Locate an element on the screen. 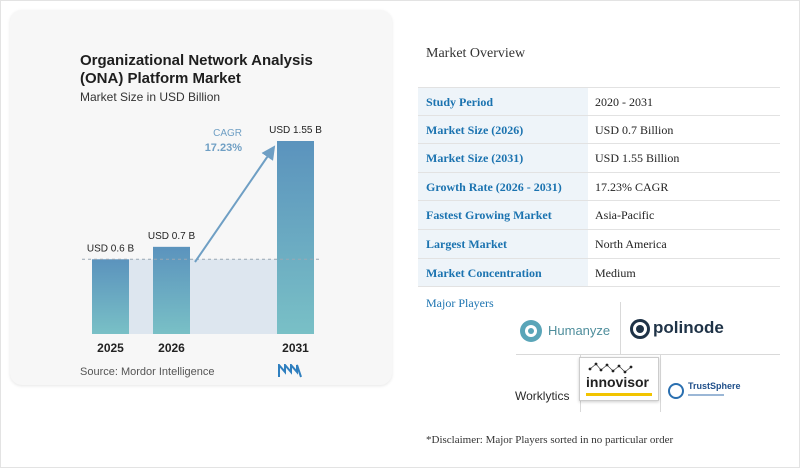 The image size is (800, 468). humanyze-icon is located at coordinates (531, 331).